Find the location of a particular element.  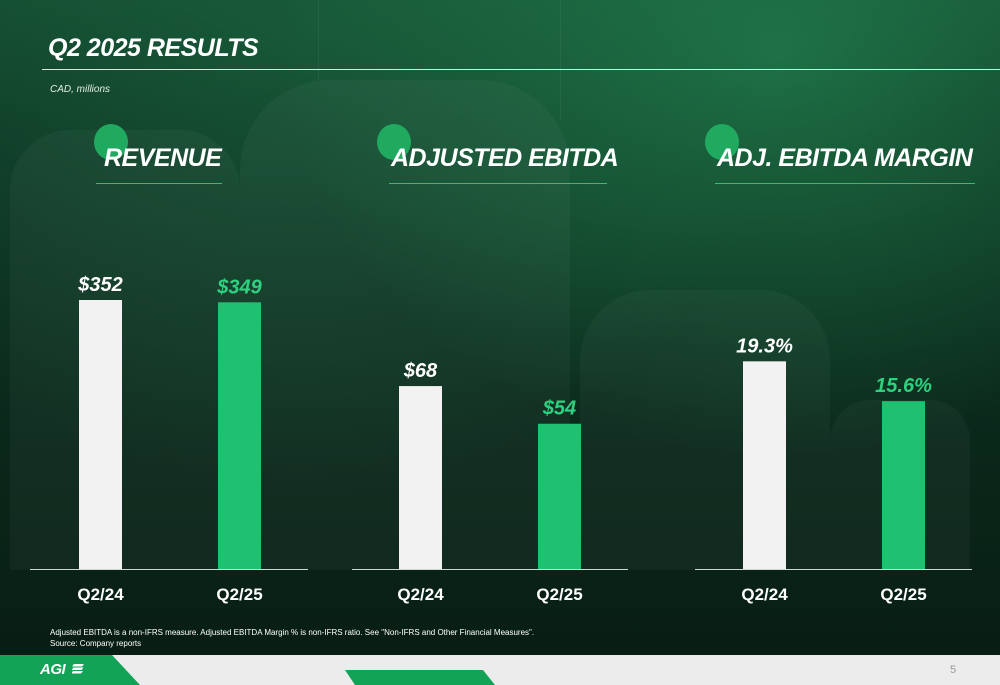

footer-logo-band is located at coordinates (70, 670).